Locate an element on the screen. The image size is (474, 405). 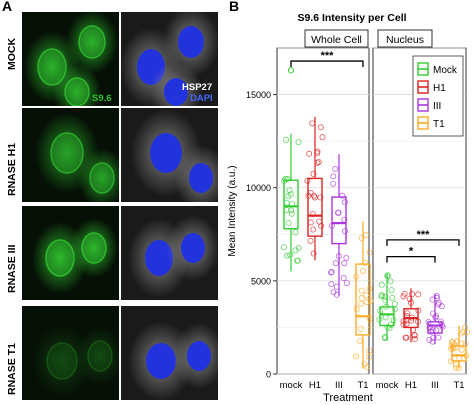
legend-label: III is located at coordinates (437, 106).